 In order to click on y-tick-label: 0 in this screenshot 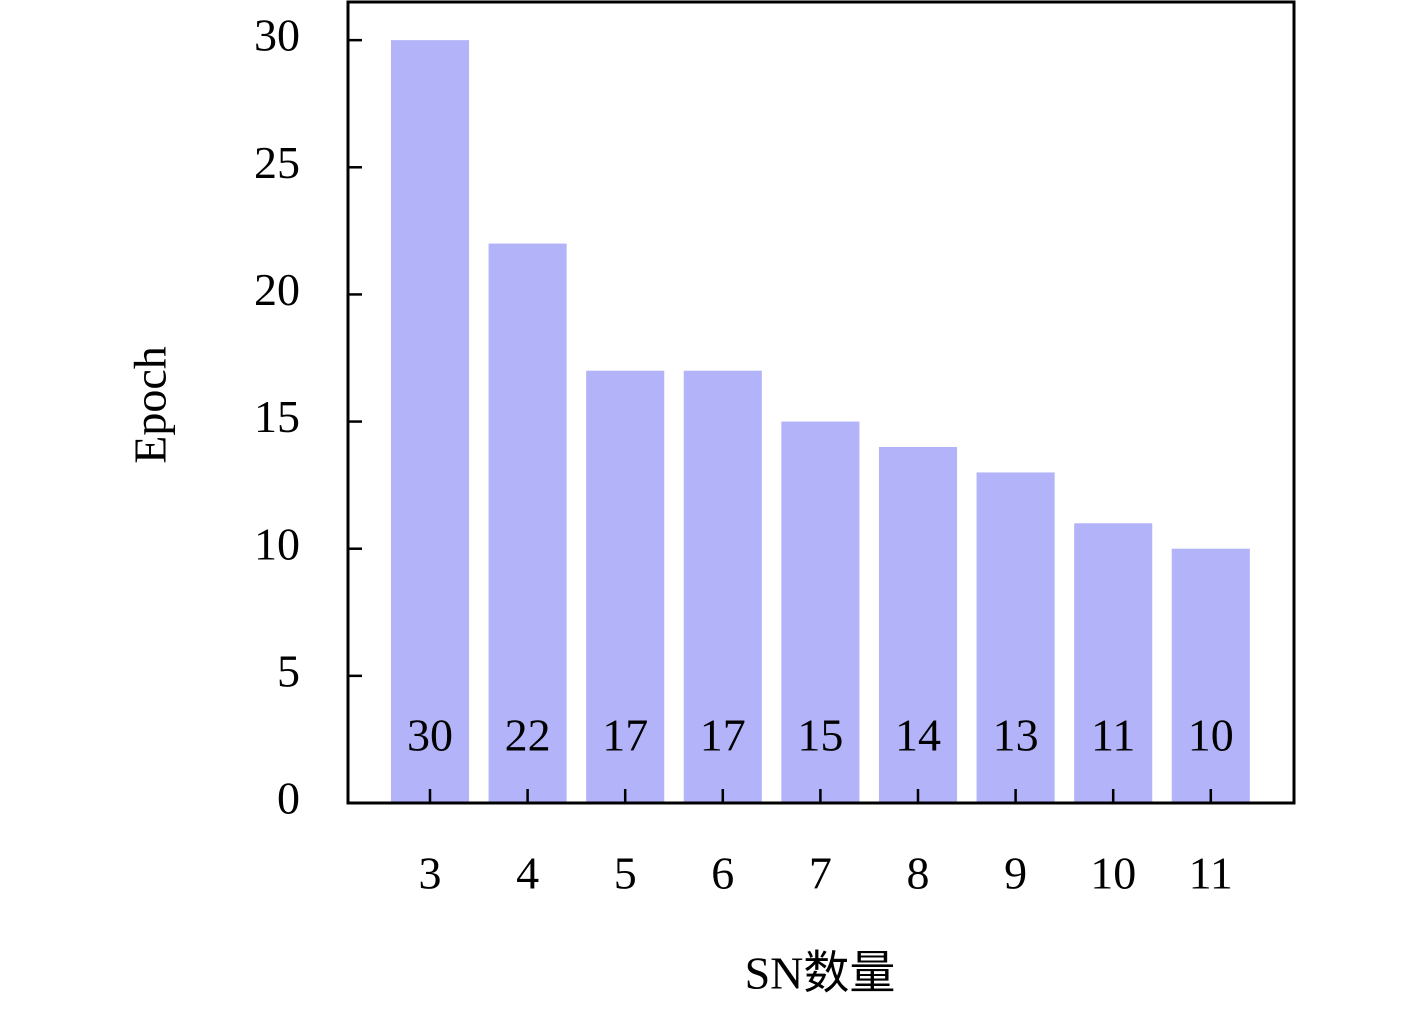, I will do `click(288, 798)`.